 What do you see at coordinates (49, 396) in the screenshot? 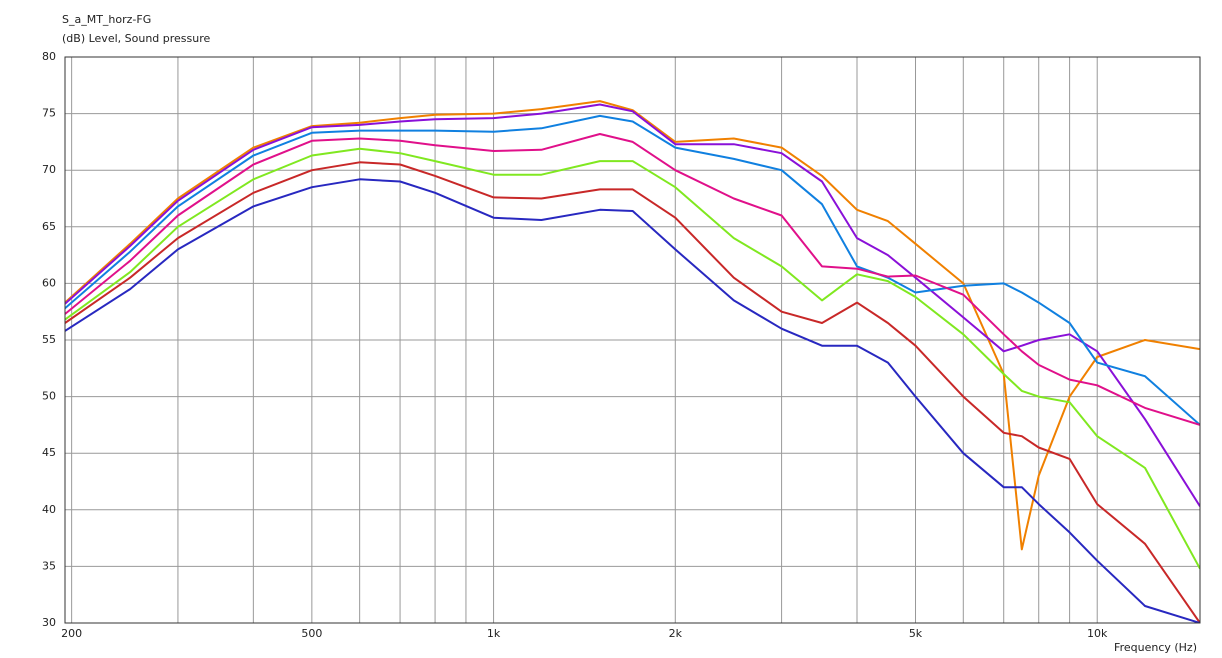
I see `y-tick-label: 50` at bounding box center [49, 396].